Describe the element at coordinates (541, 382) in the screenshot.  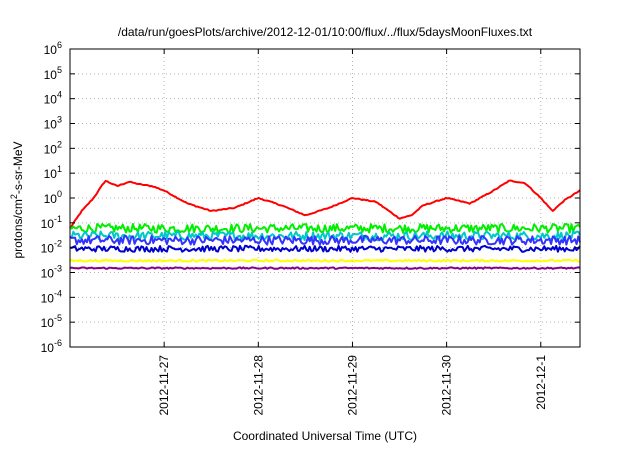
I see `x-tick-label: 2012-12-1` at that location.